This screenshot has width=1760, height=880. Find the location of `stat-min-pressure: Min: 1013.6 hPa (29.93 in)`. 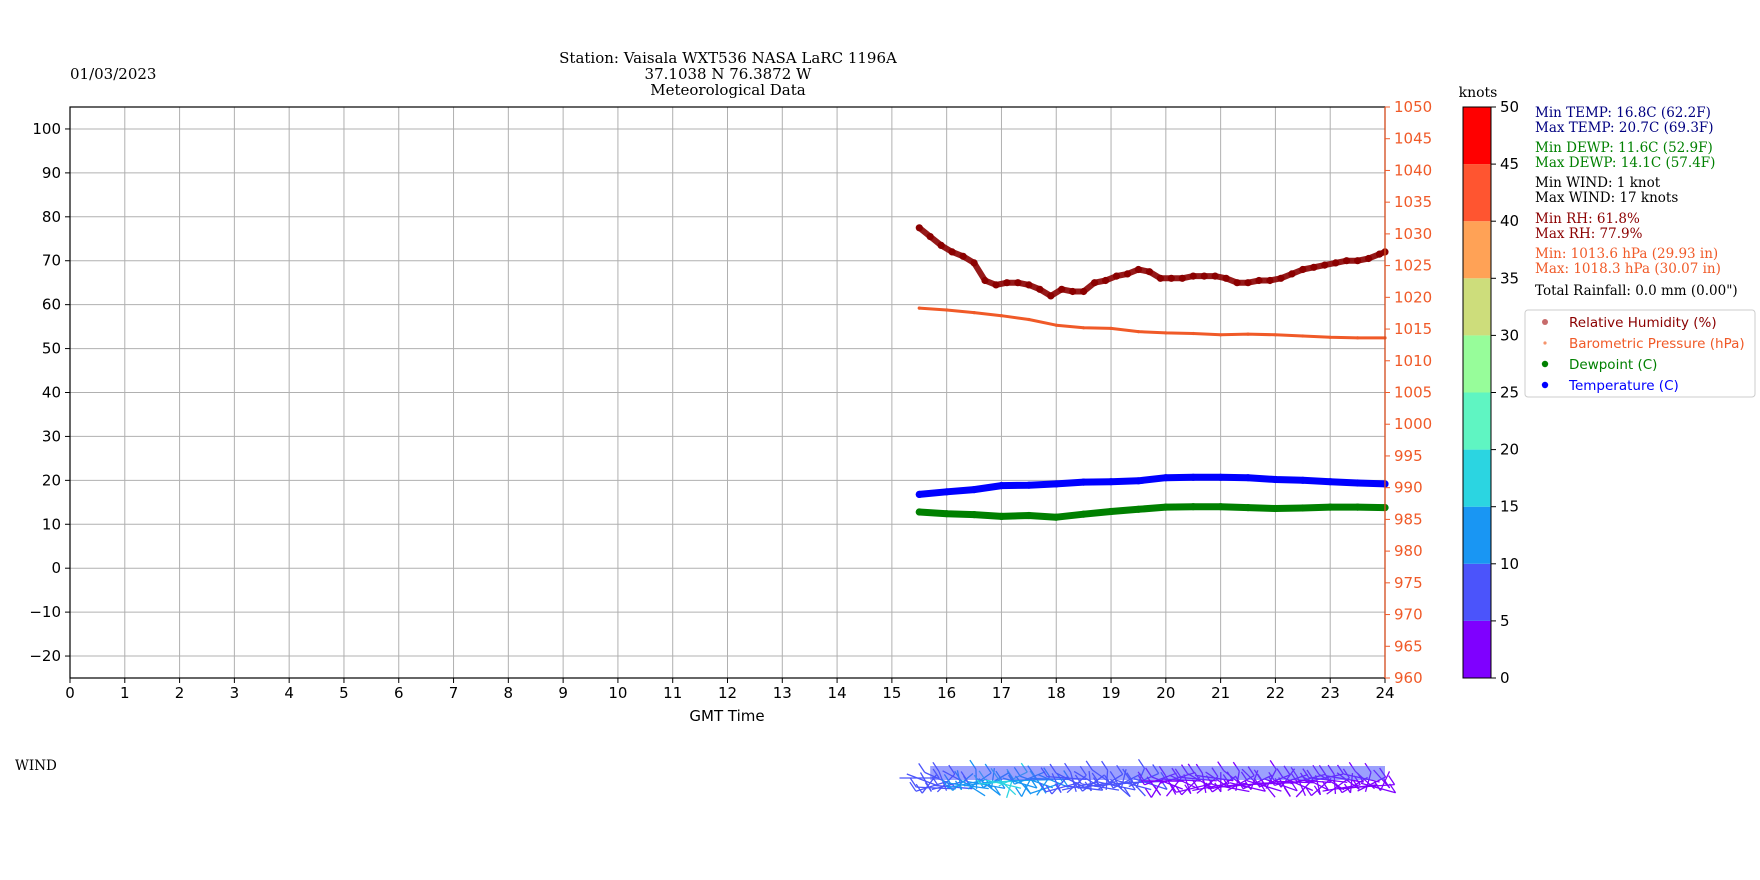

stat-min-pressure: Min: 1013.6 hPa (29.93 in) is located at coordinates (1626, 254).